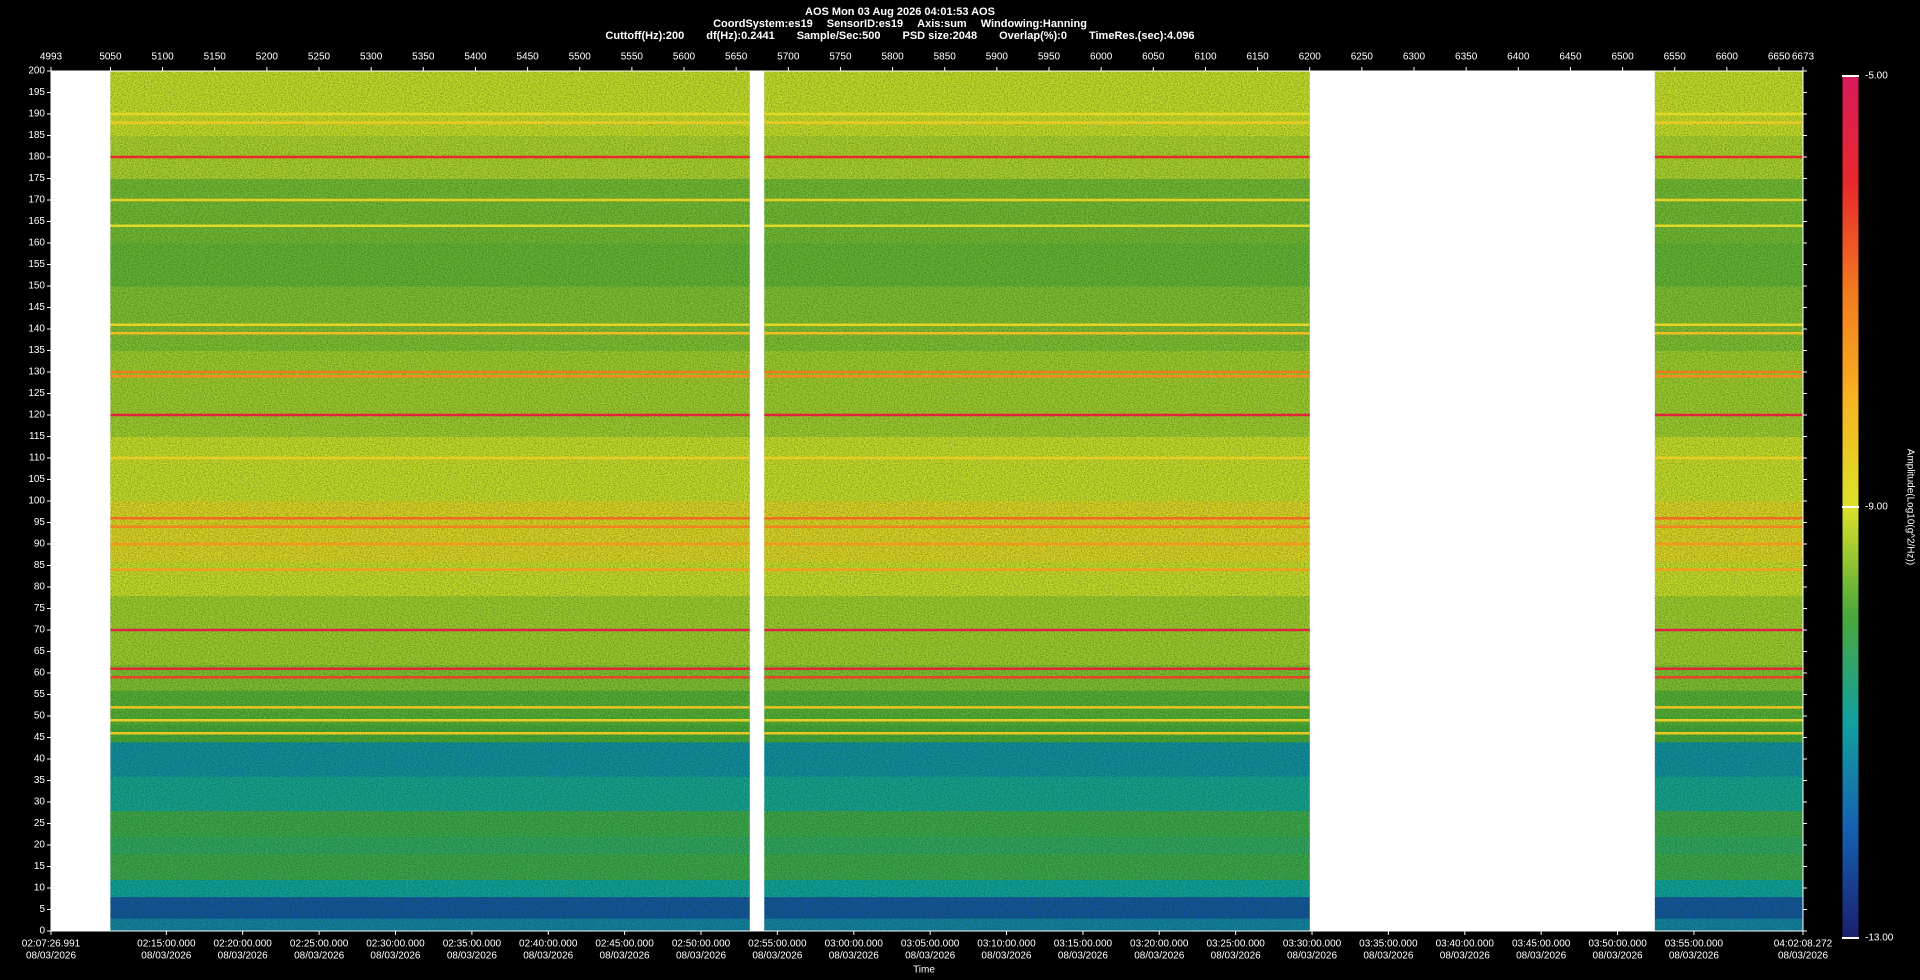 This screenshot has height=980, width=1920. I want to click on time-tick-label: 03:40:00.000, so click(1465, 944).